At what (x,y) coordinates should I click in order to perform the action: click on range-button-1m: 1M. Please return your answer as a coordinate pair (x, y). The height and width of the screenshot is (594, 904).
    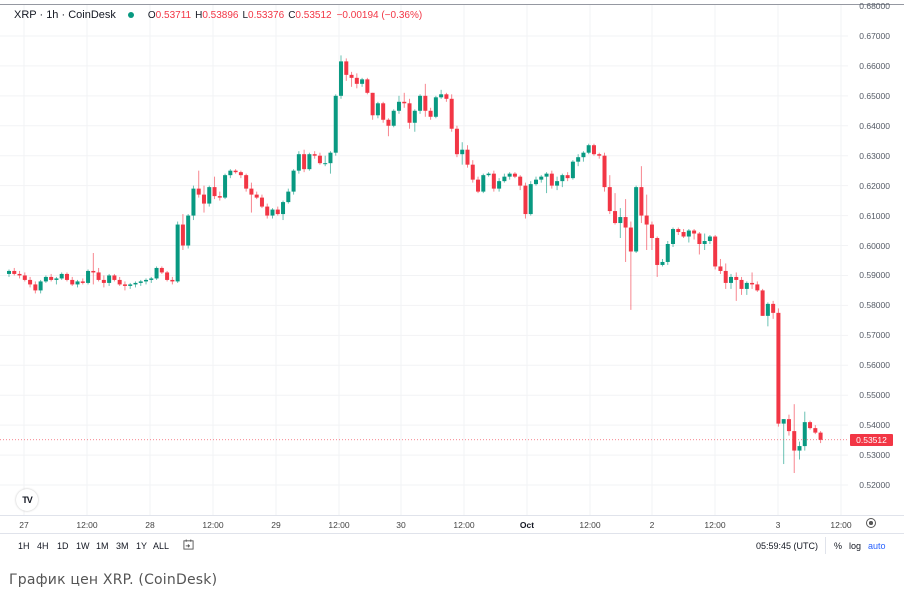
    Looking at the image, I should click on (102, 546).